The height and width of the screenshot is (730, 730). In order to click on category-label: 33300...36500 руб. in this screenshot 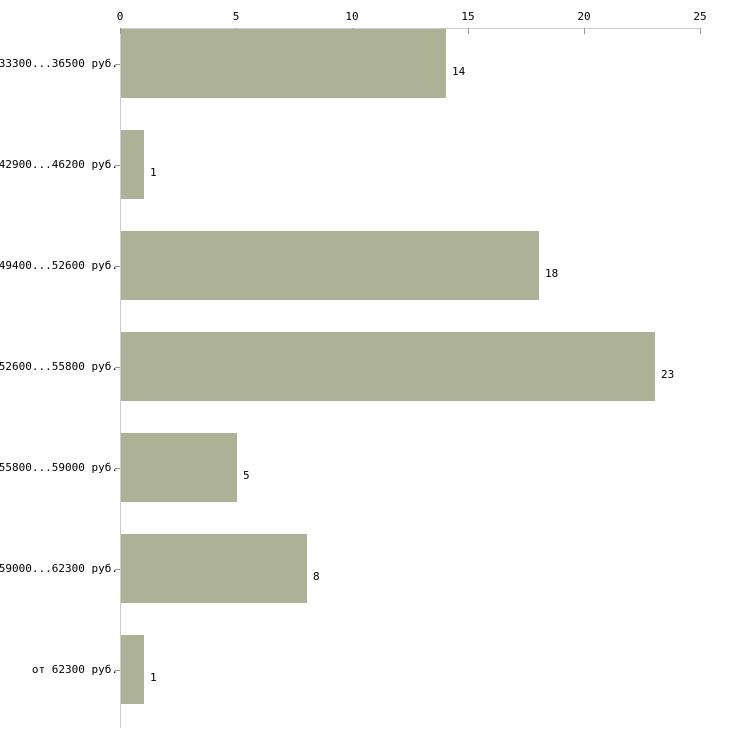, I will do `click(59, 63)`.